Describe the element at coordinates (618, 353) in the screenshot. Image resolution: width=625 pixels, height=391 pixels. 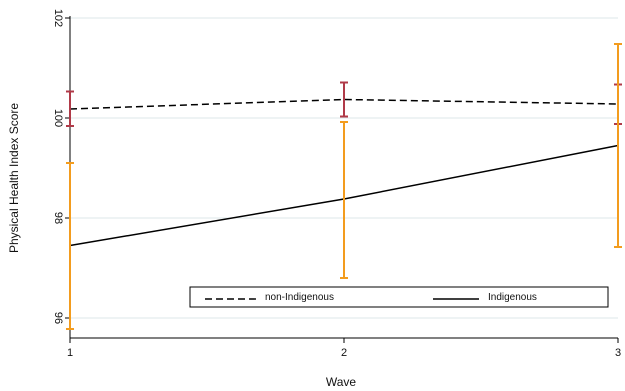
I see `x-tick-label-3: 3` at that location.